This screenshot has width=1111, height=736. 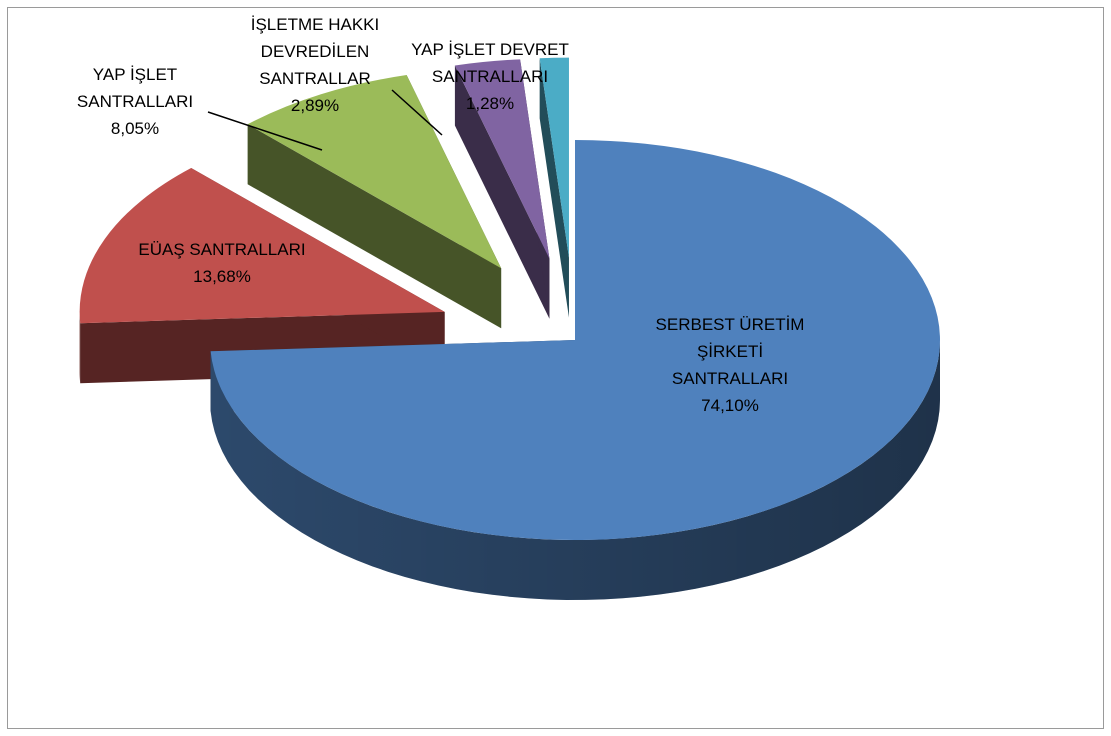 What do you see at coordinates (554, 157) in the screenshot?
I see `slice-yap-islet-devret` at bounding box center [554, 157].